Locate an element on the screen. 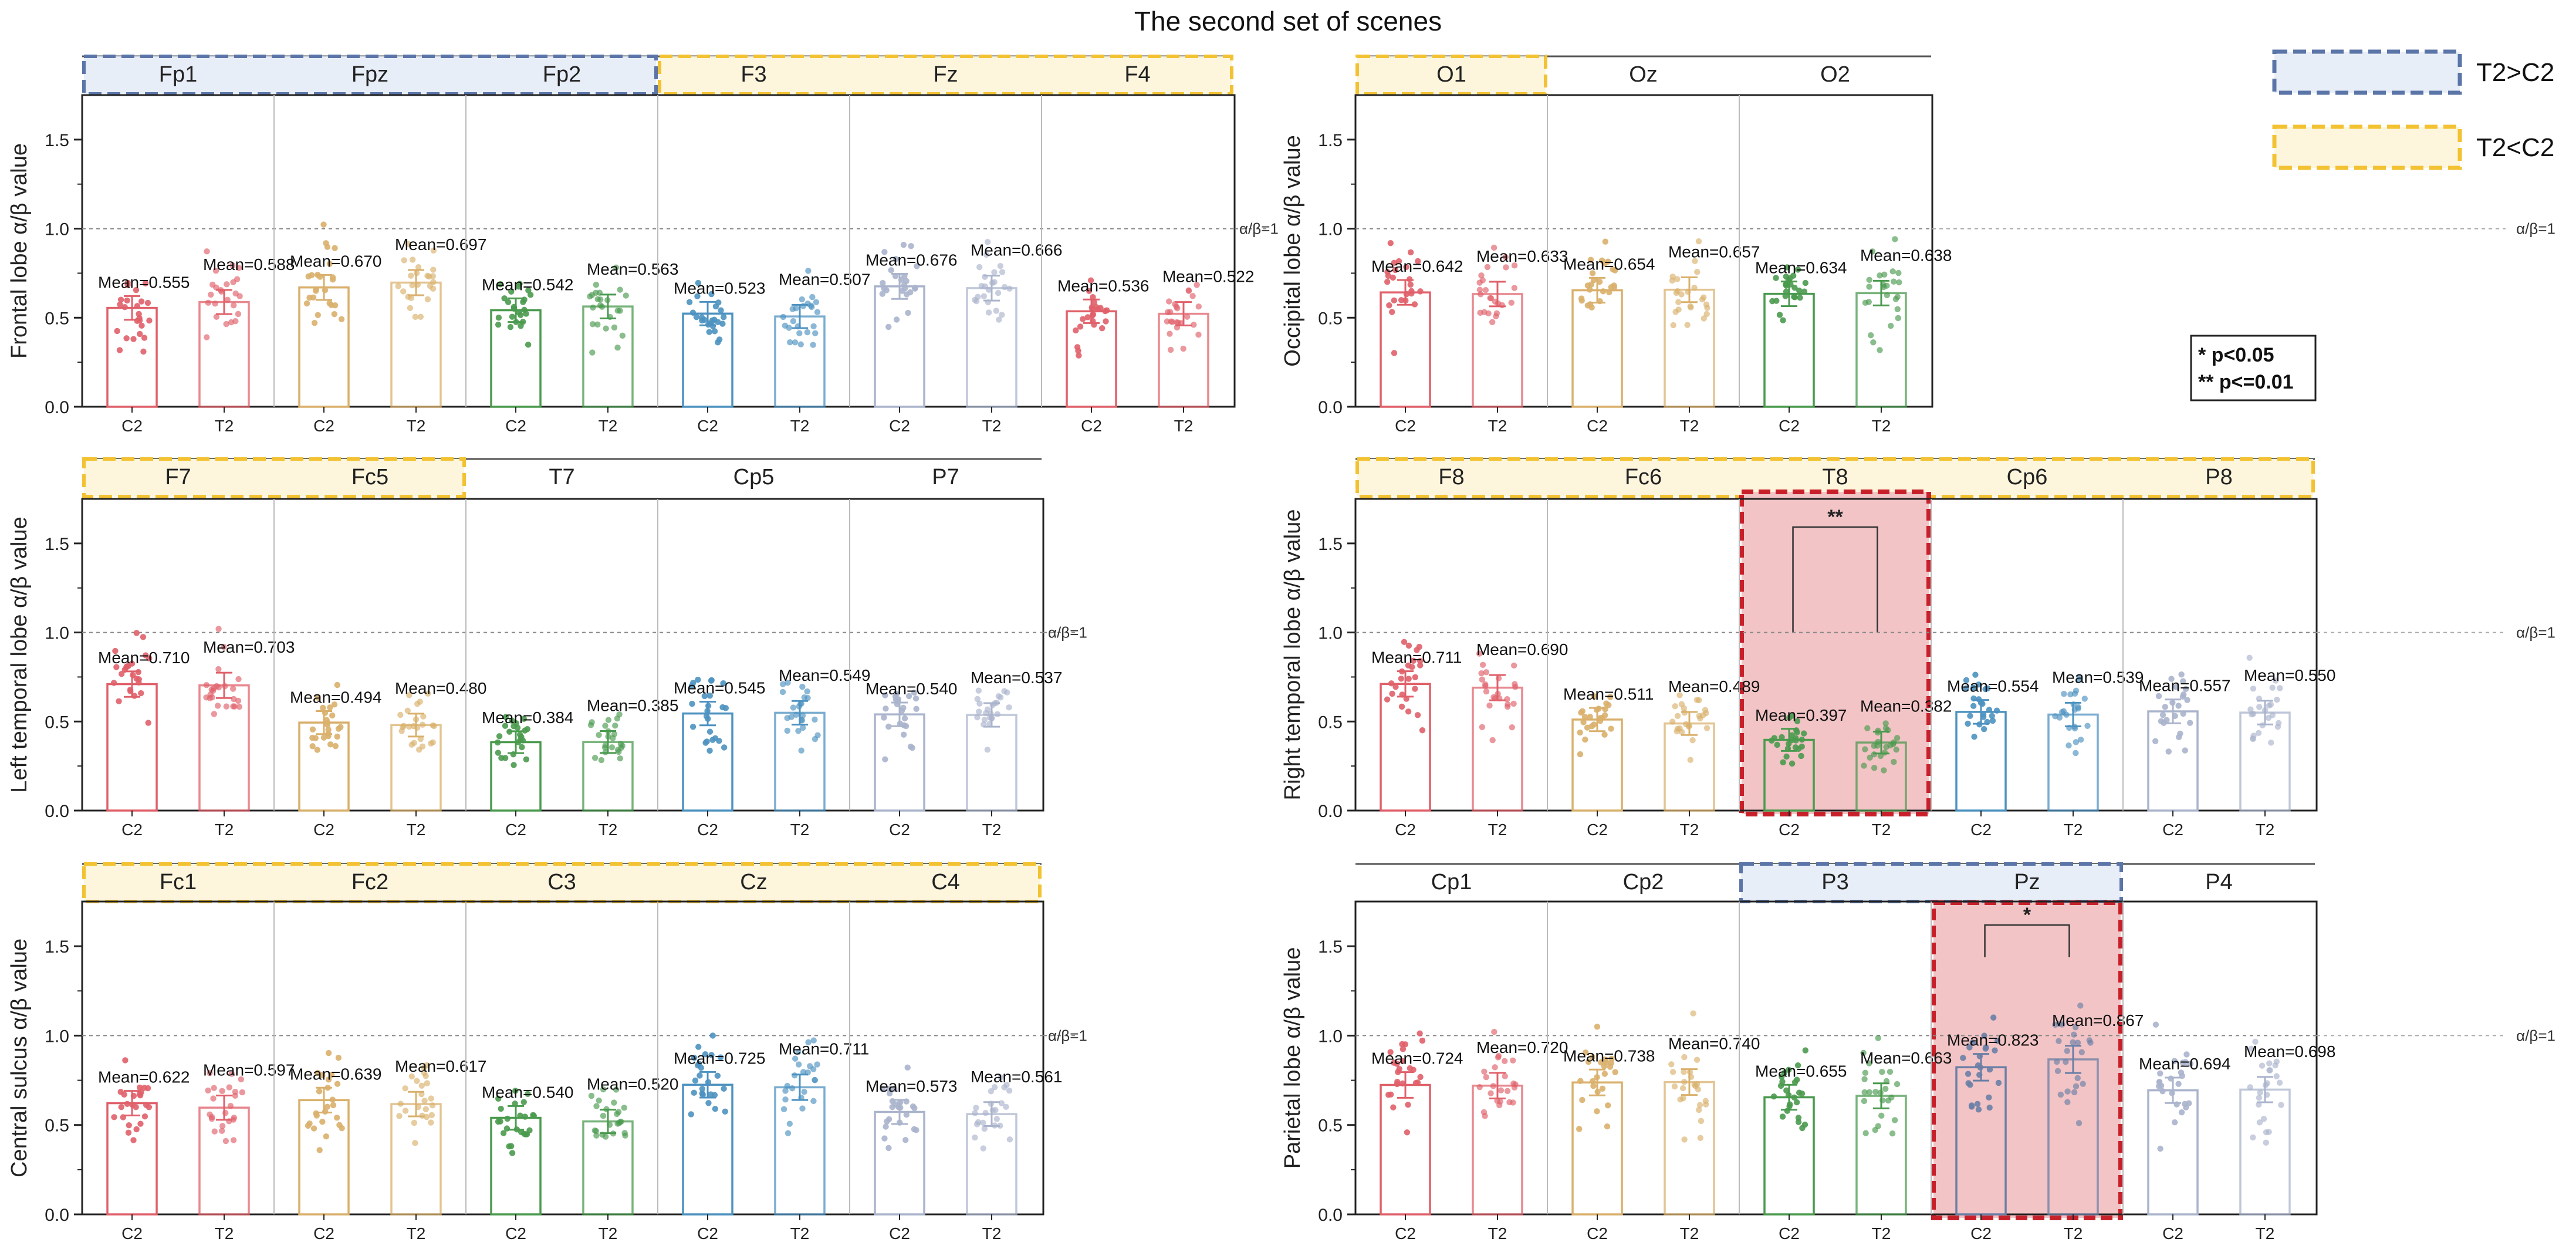 This screenshot has width=2576, height=1249. mean-label: Mean=0.710 is located at coordinates (144, 658).